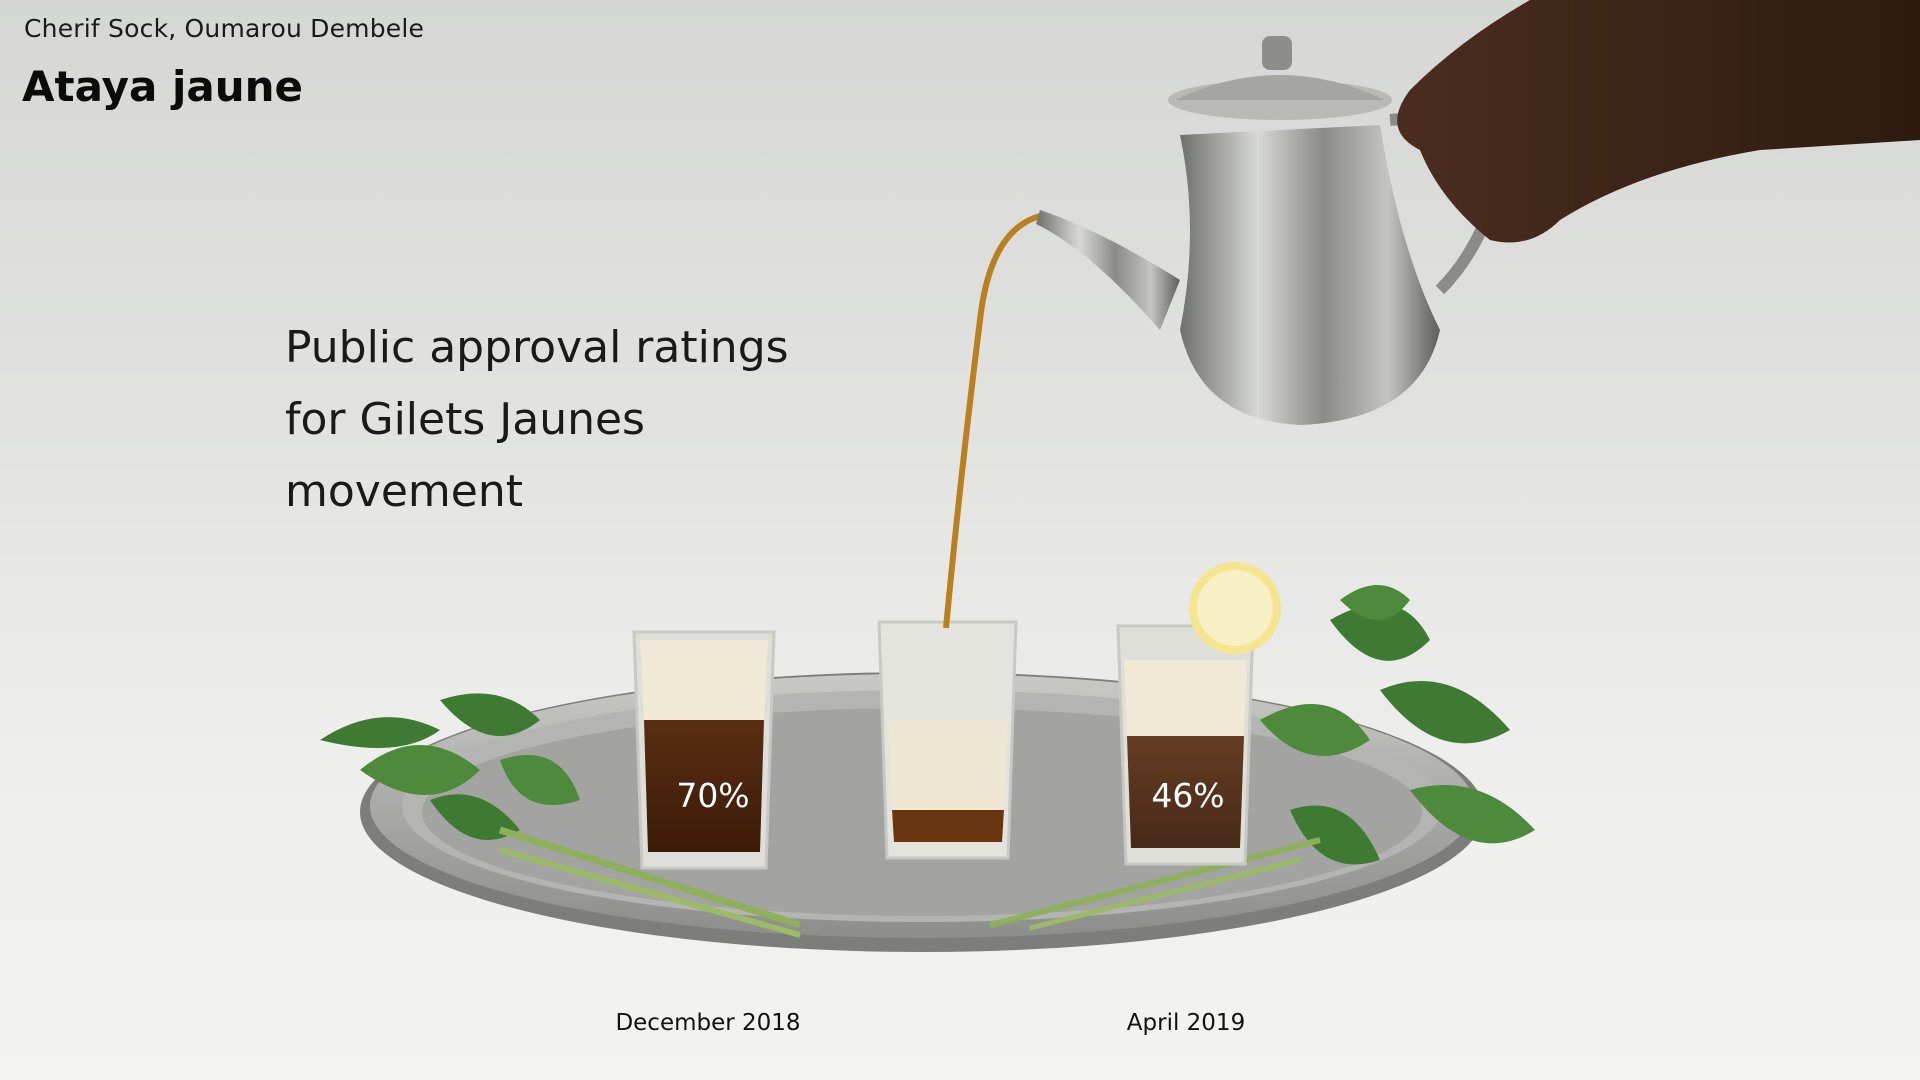 The height and width of the screenshot is (1080, 1920). I want to click on chart-title-line: for Gilets Jaunes, so click(465, 419).